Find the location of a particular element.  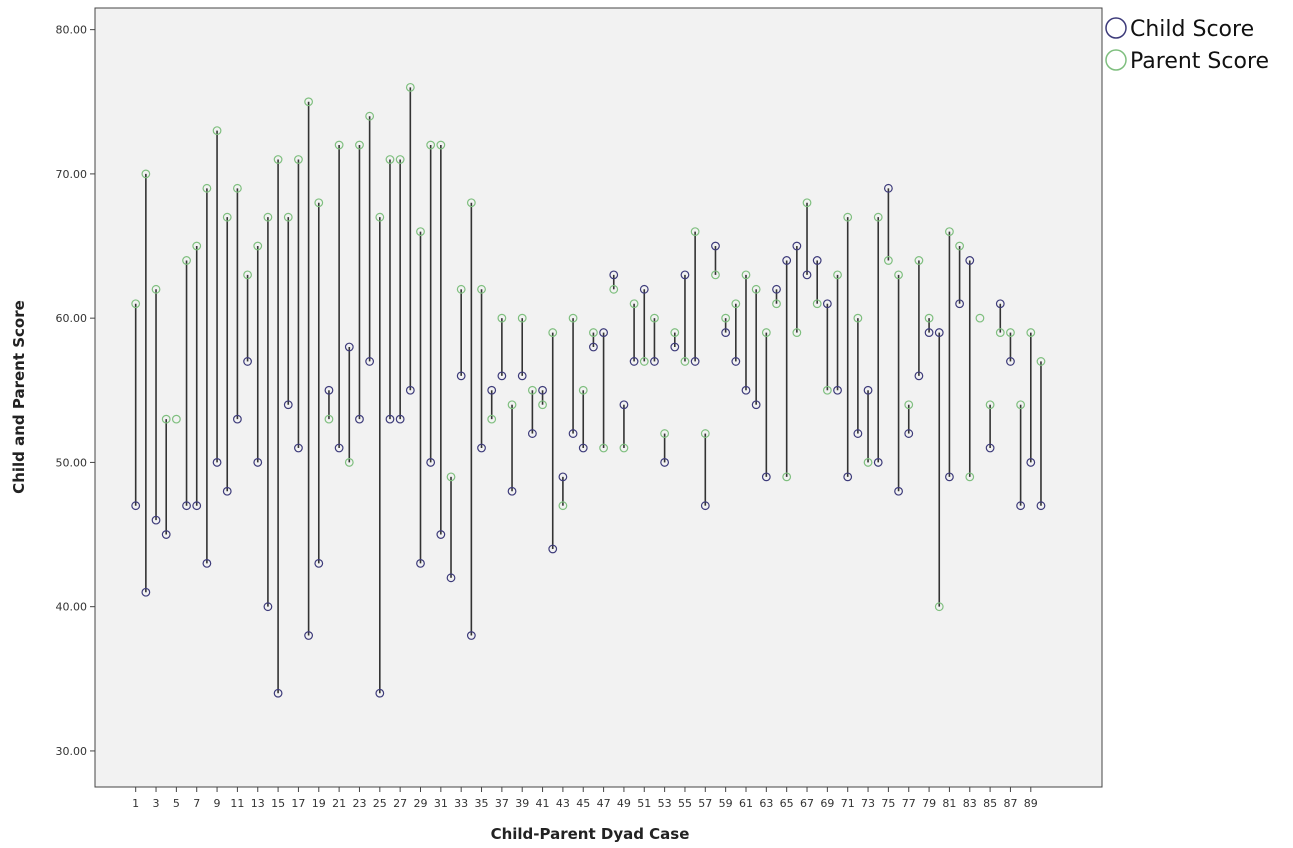

legend-label-child: Child Score is located at coordinates (1192, 29).